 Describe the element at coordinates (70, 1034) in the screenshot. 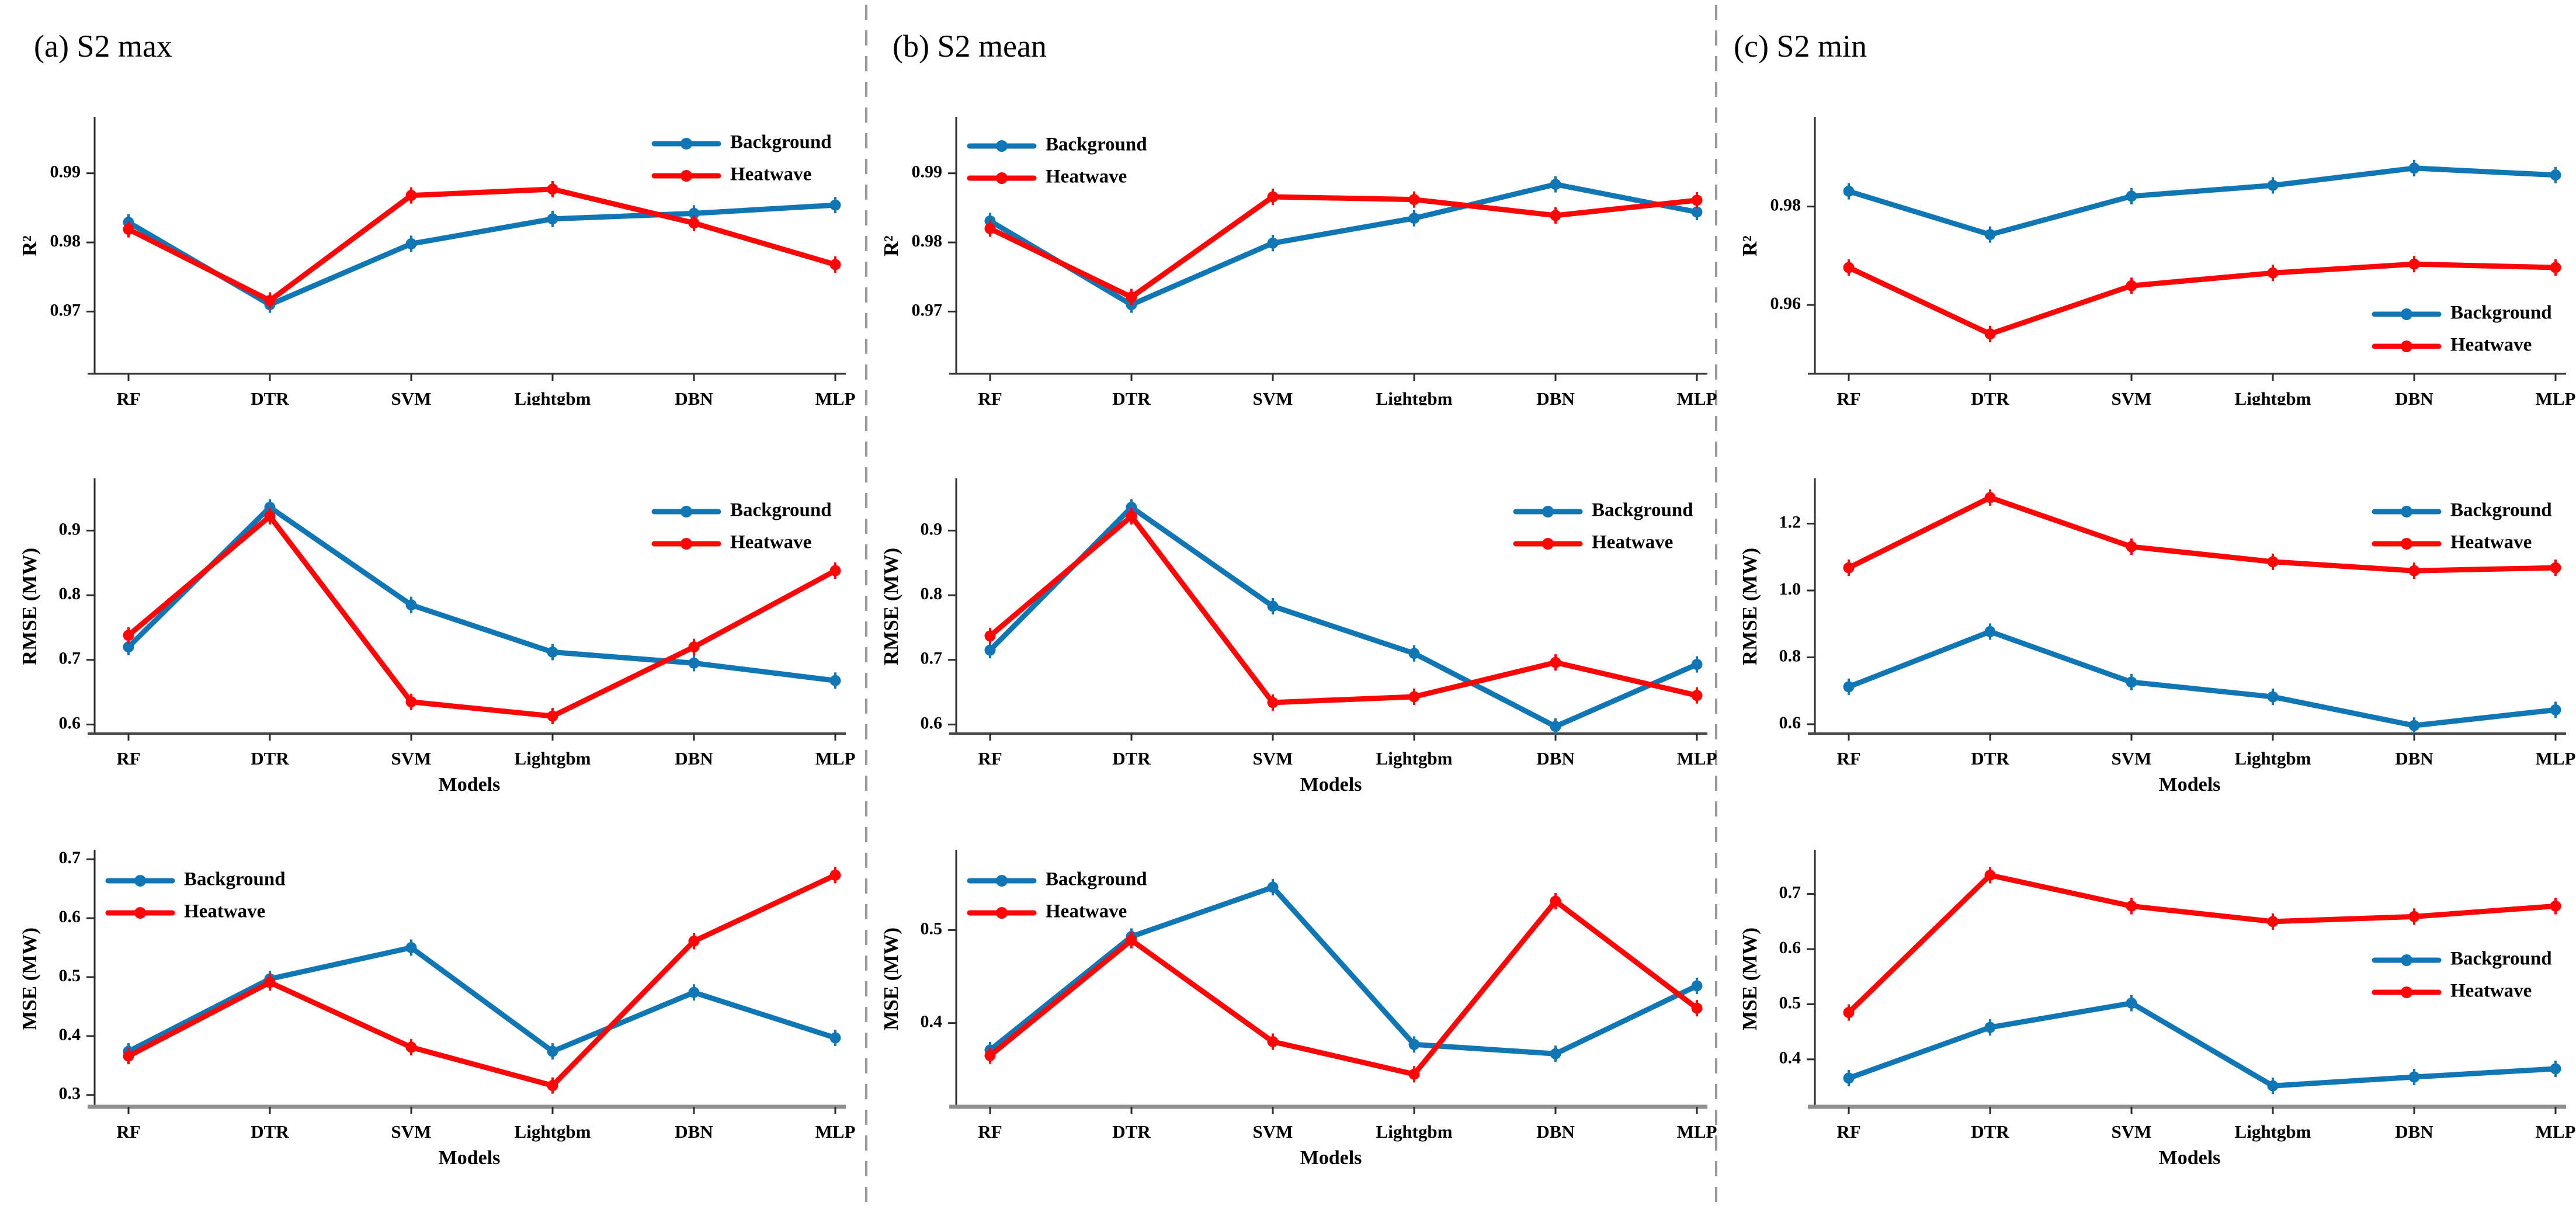

I see `y-tick-label: 0.4` at that location.